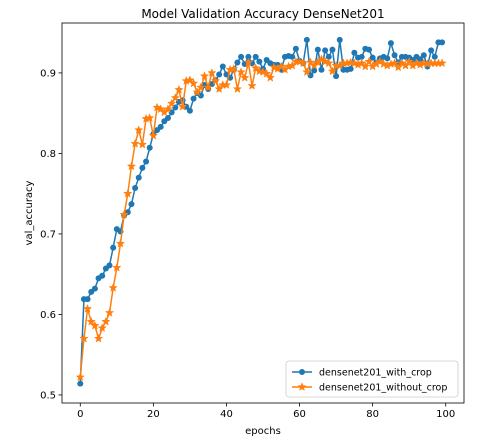 The image size is (499, 441). Describe the element at coordinates (153, 414) in the screenshot. I see `x-tick-label: 20` at that location.